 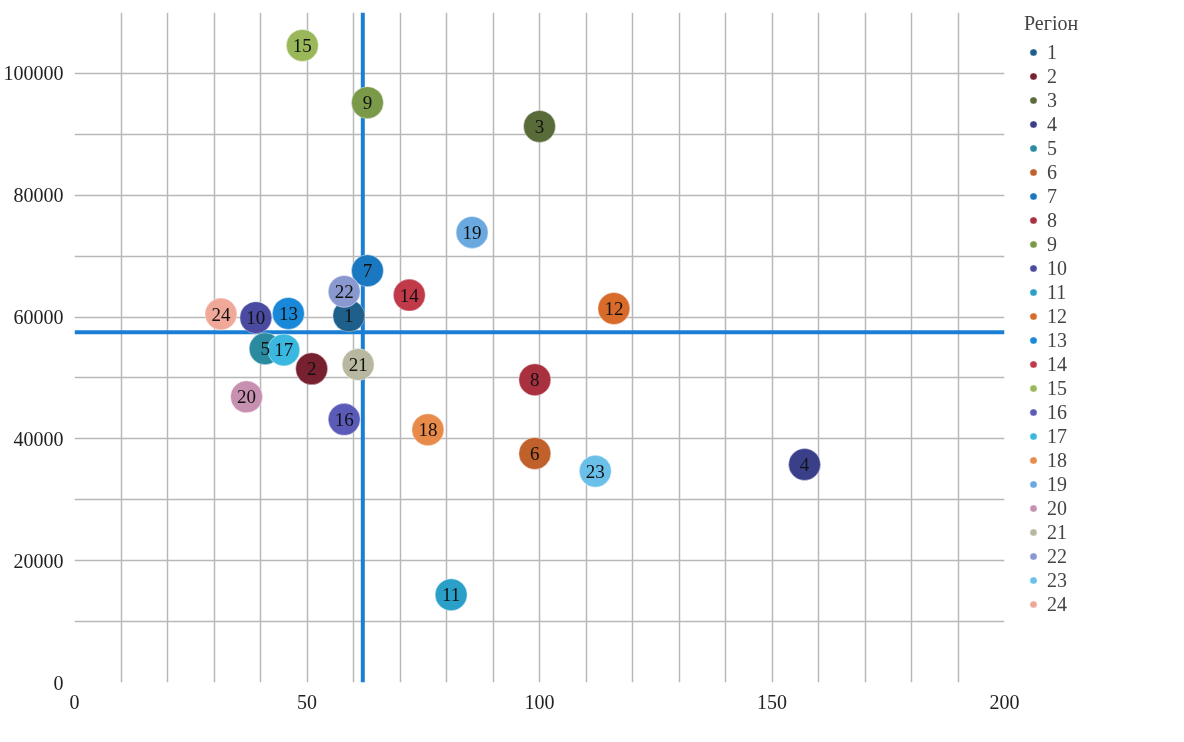 What do you see at coordinates (284, 350) in the screenshot?
I see `text: 17` at bounding box center [284, 350].